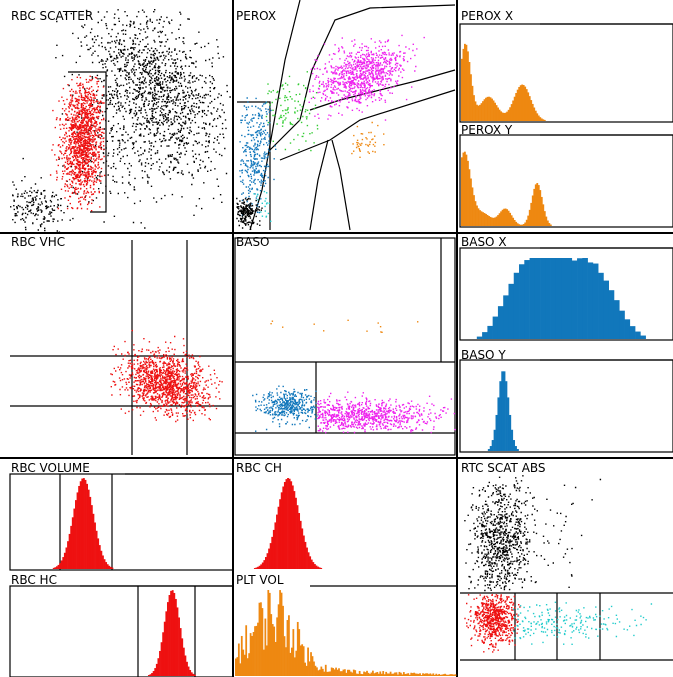 Image resolution: width=673 pixels, height=677 pixels. What do you see at coordinates (121, 631) in the screenshot?
I see `rbc-hc-frame` at bounding box center [121, 631].